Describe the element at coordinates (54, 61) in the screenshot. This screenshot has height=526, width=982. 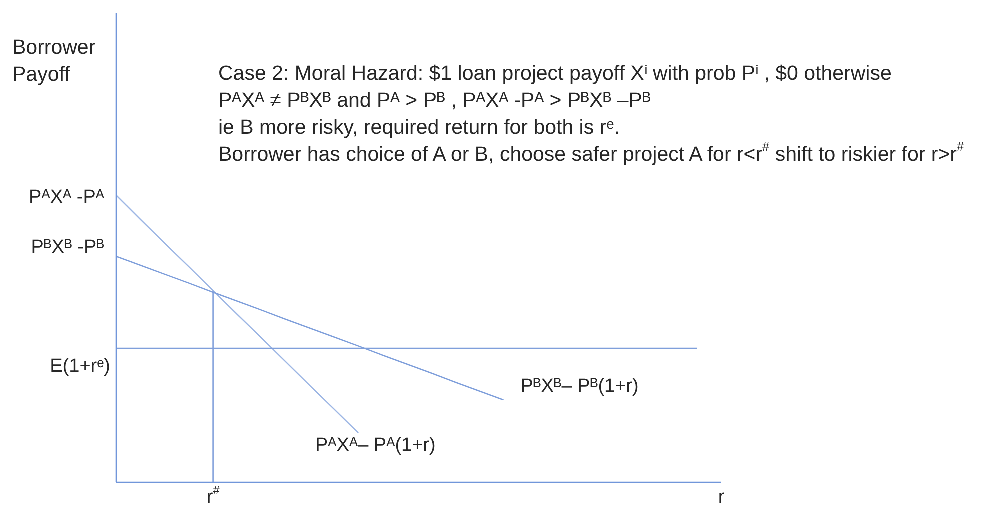
I see `text: Borrower Payoff` at that location.